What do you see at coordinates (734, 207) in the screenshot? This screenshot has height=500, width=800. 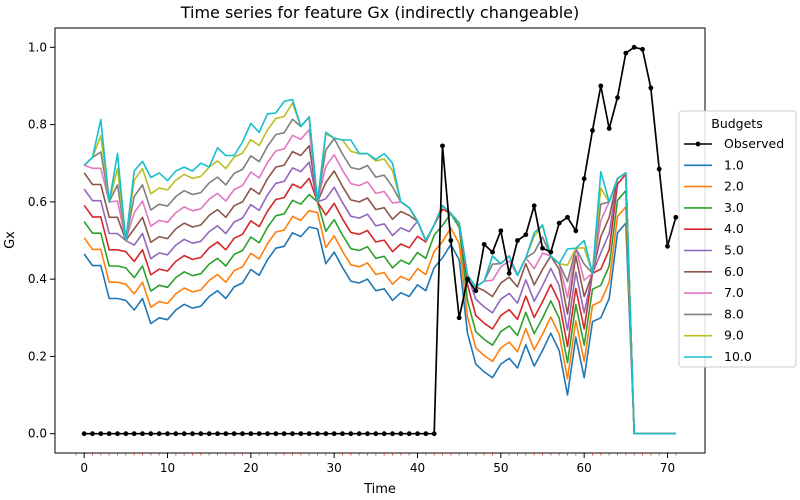 I see `legend-label: 3.0` at bounding box center [734, 207].